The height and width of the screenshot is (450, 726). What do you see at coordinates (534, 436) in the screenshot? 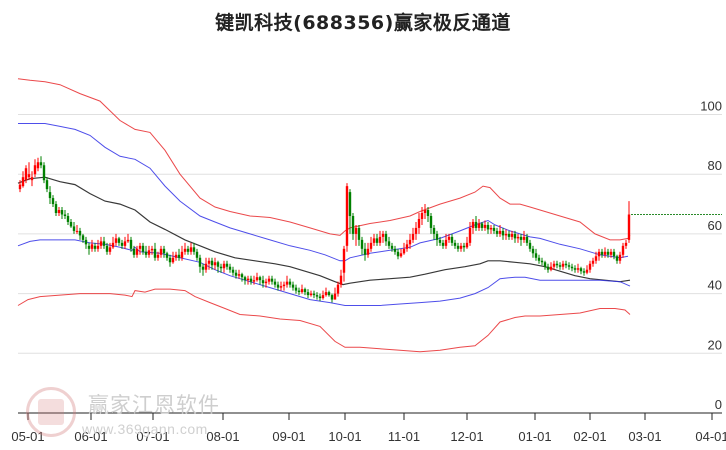
I see `x-tick-label: 01-01` at bounding box center [534, 436].